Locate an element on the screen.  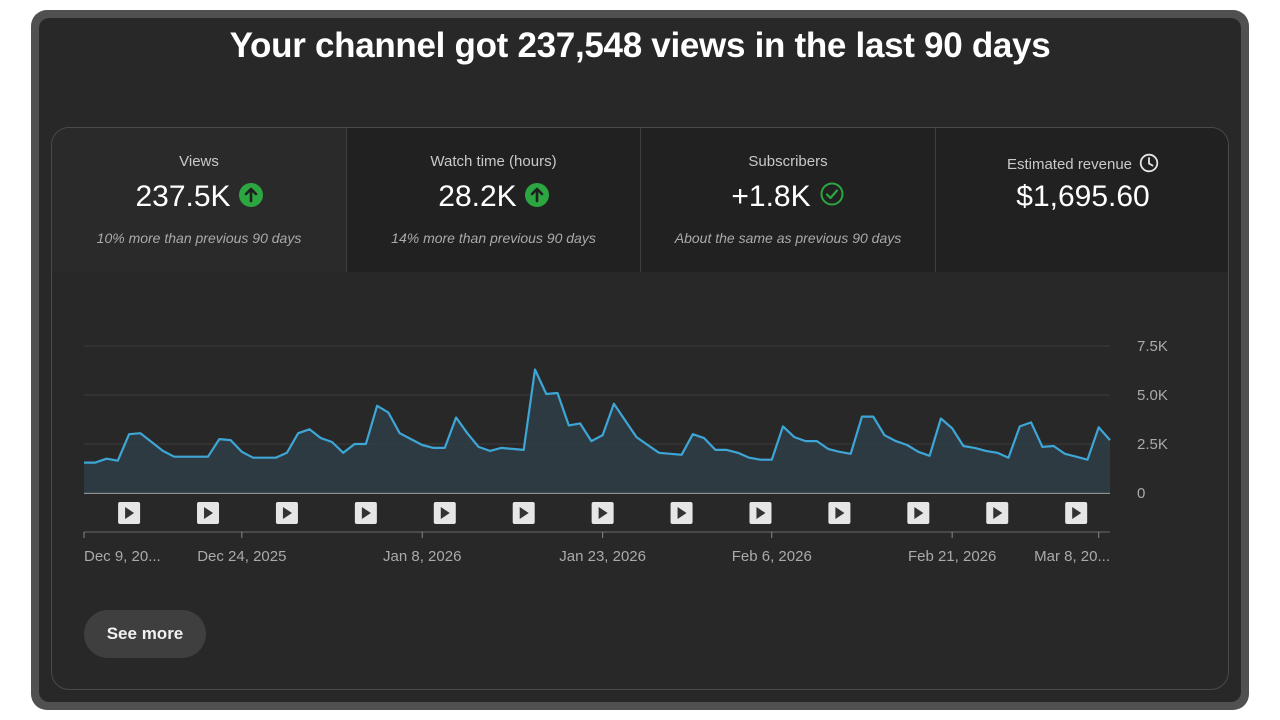
metric-value: 237.5K is located at coordinates (199, 197).